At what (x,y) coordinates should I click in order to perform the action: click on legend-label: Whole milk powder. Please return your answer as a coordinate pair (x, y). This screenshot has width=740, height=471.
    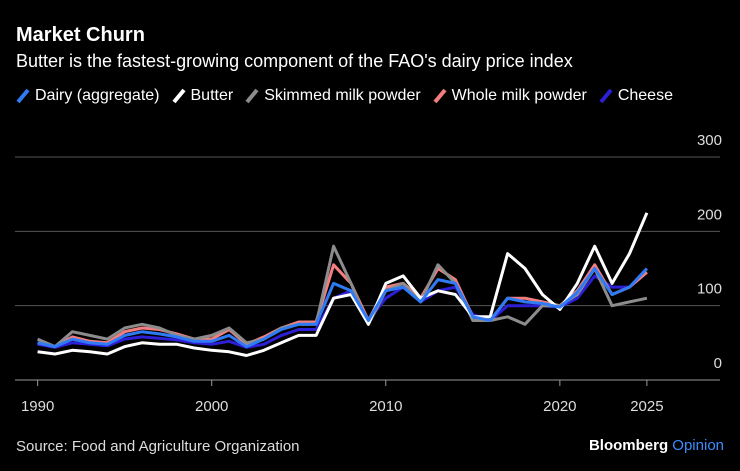
    Looking at the image, I should click on (519, 95).